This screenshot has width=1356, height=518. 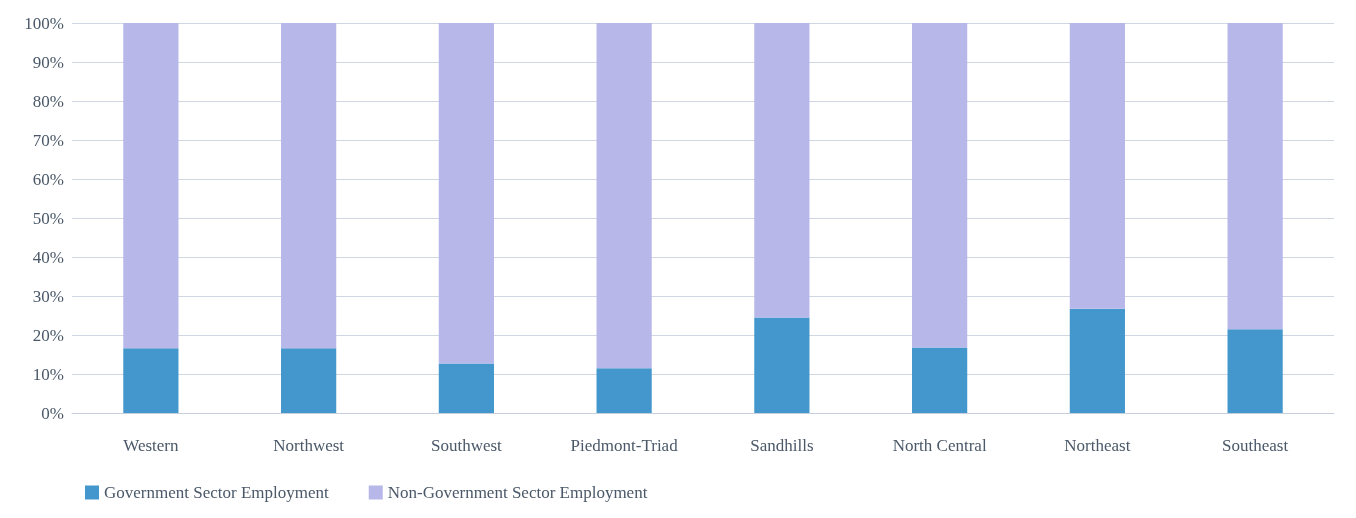 I want to click on y-tick-label: 40%, so click(x=48, y=257).